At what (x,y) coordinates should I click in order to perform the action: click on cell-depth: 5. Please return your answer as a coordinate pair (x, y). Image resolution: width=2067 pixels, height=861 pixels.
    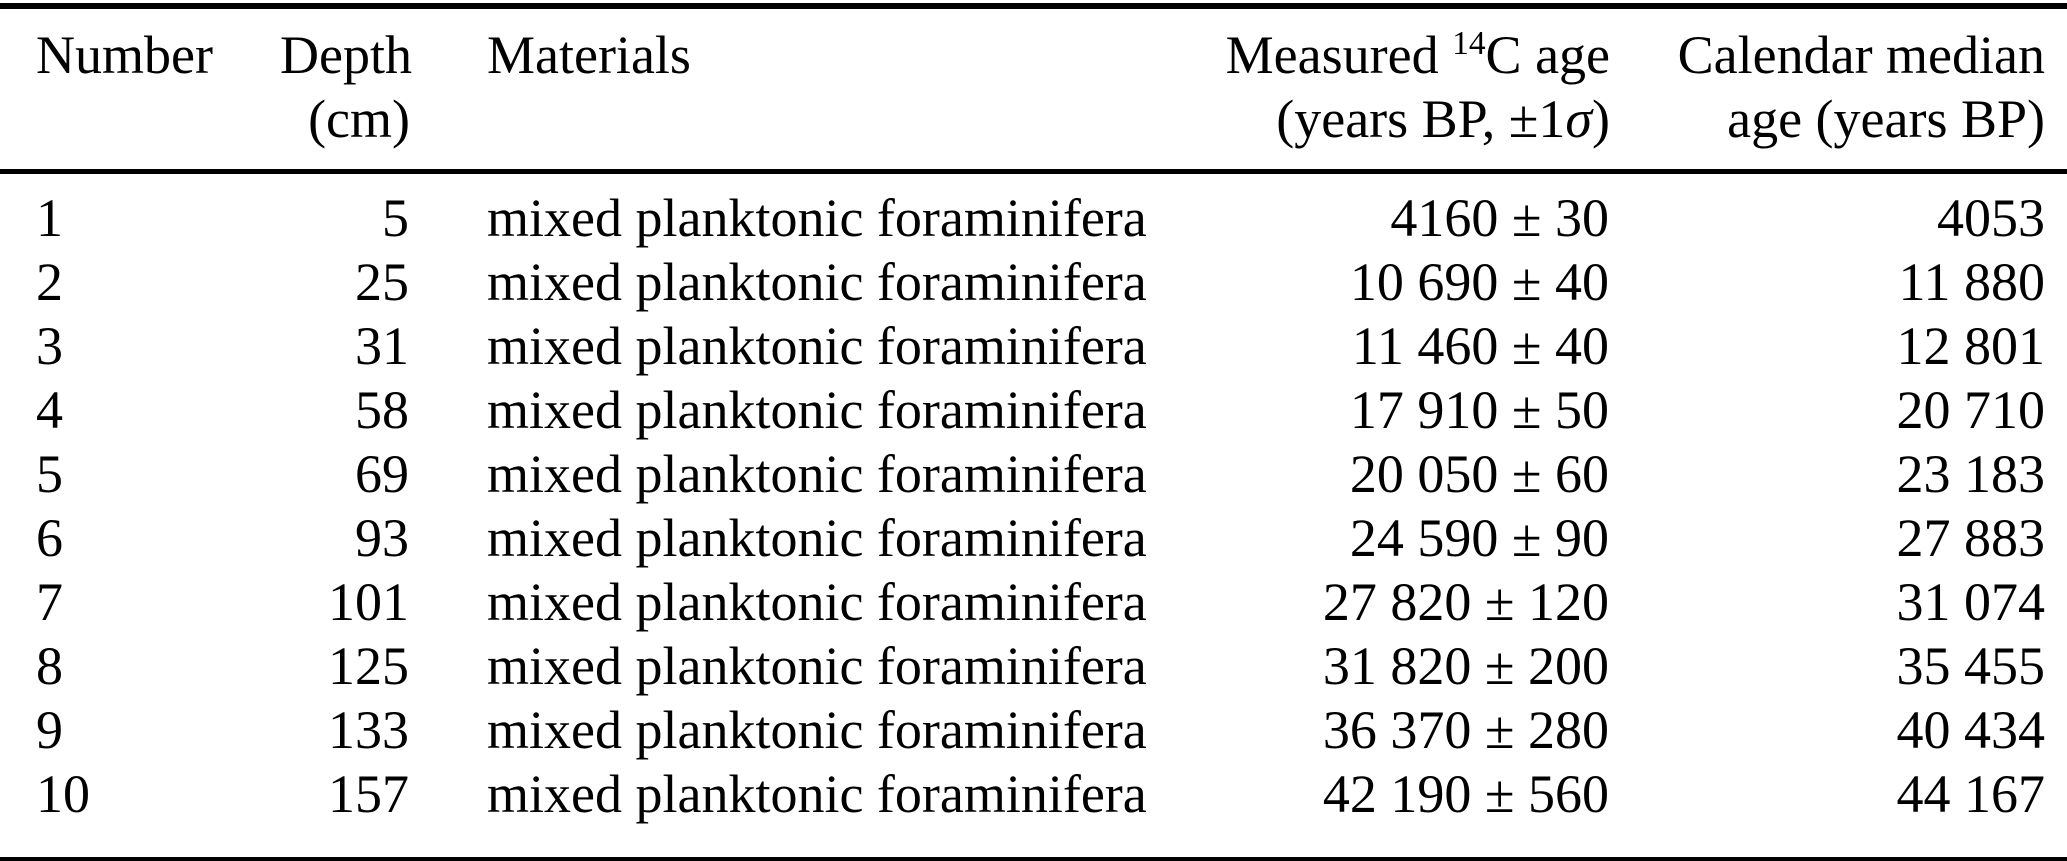
    Looking at the image, I should click on (395, 218).